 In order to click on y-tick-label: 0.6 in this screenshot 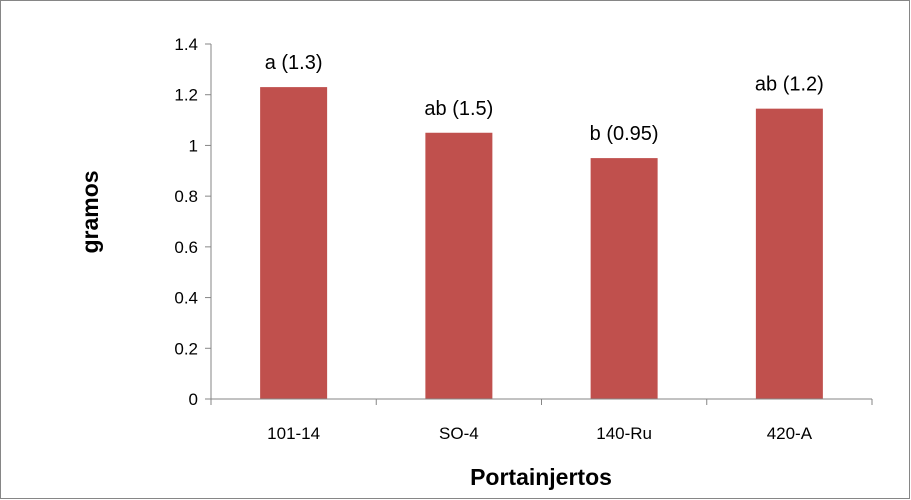, I will do `click(186, 247)`.